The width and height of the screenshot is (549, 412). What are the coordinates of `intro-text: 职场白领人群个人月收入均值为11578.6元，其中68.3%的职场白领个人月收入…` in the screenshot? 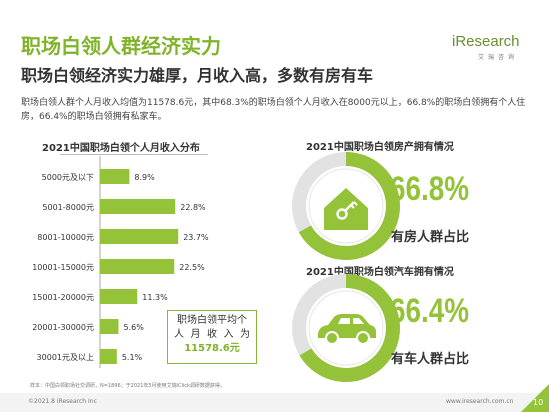 It's located at (273, 110).